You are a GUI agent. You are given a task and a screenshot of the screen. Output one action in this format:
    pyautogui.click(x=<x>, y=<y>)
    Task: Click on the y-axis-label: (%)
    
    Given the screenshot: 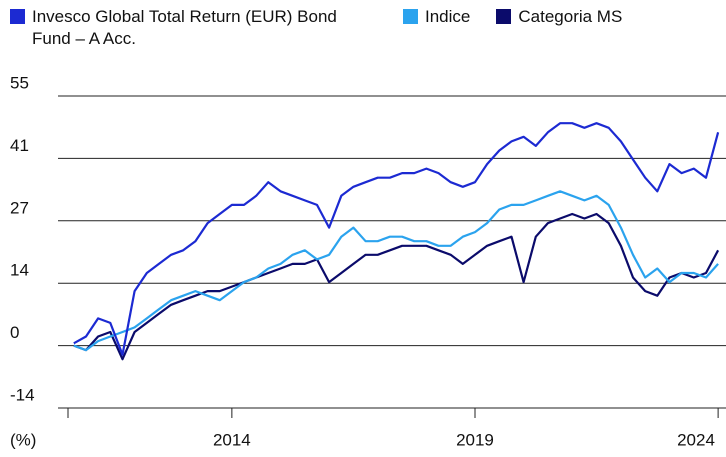 What is the action you would take?
    pyautogui.click(x=23, y=439)
    